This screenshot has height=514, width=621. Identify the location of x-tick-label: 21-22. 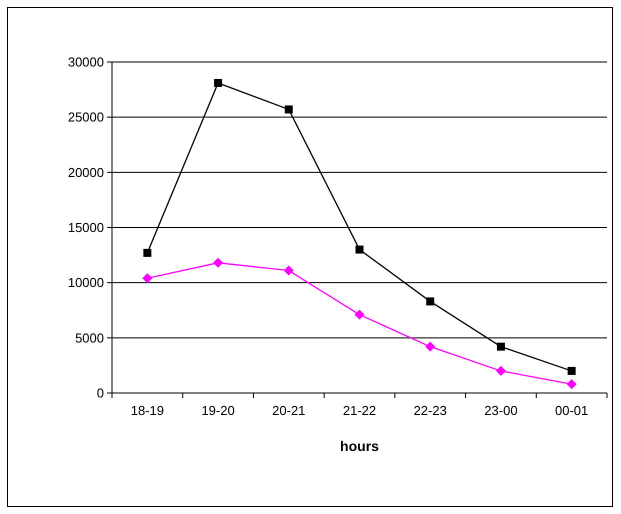
(359, 410).